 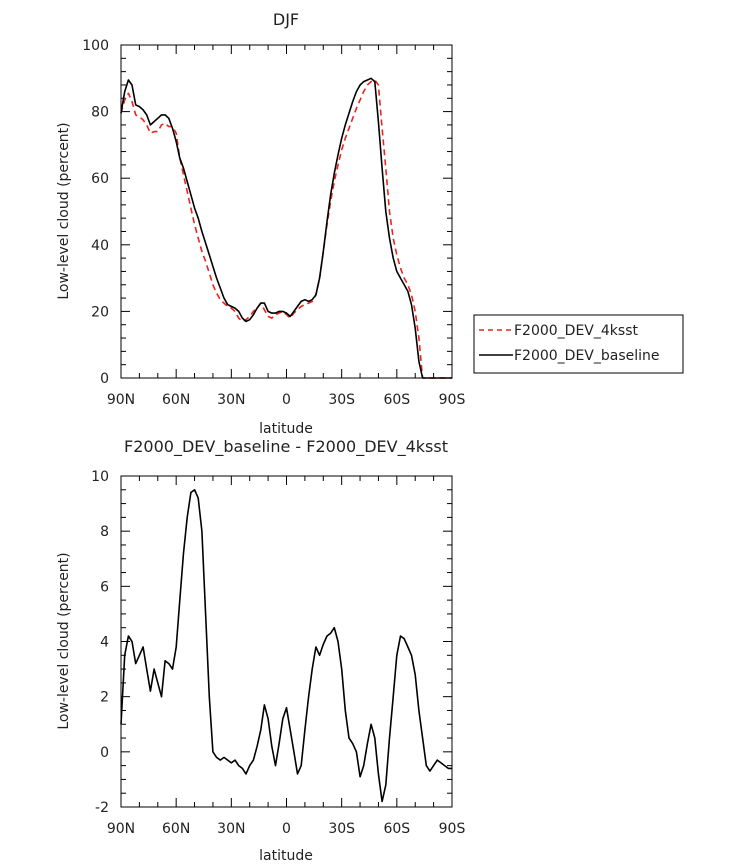 I want to click on top-xtick-label-1: 60N, so click(x=176, y=400).